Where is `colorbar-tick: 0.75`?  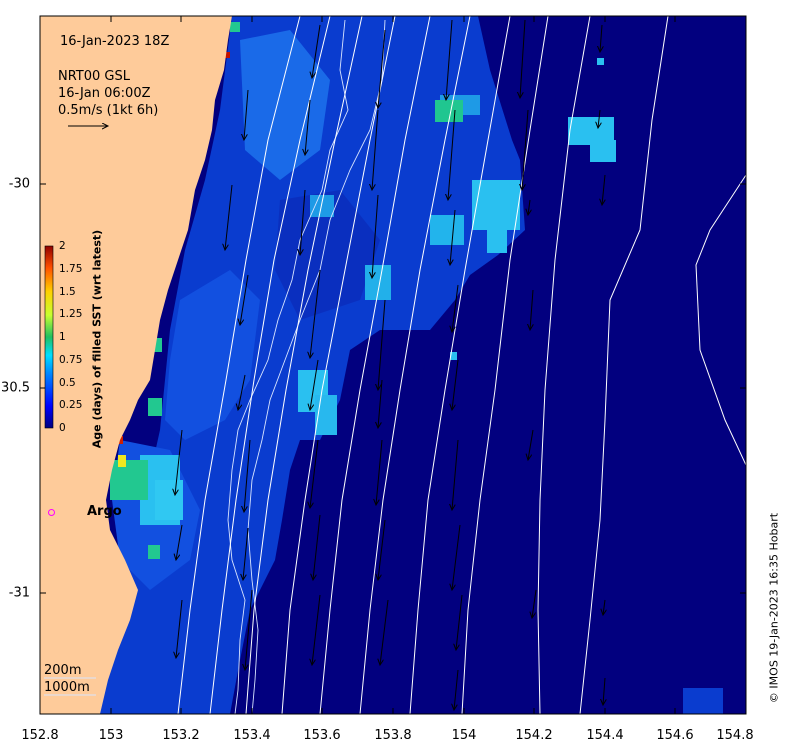
colorbar-tick: 0.75 is located at coordinates (71, 360).